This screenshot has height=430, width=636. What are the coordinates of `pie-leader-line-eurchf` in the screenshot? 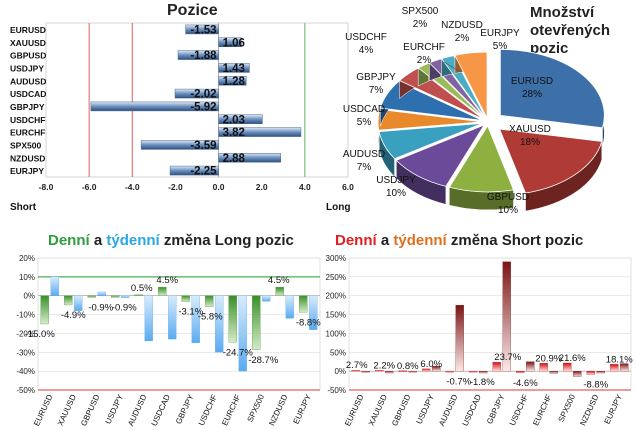 It's located at (452, 67).